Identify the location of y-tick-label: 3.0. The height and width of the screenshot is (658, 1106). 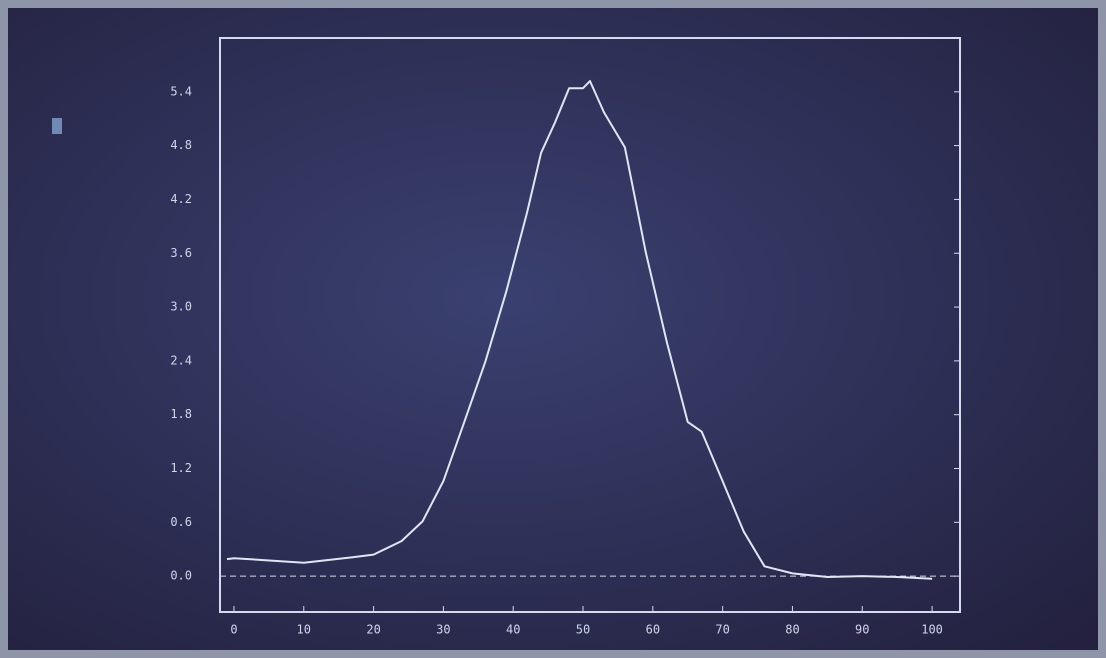
(181, 307).